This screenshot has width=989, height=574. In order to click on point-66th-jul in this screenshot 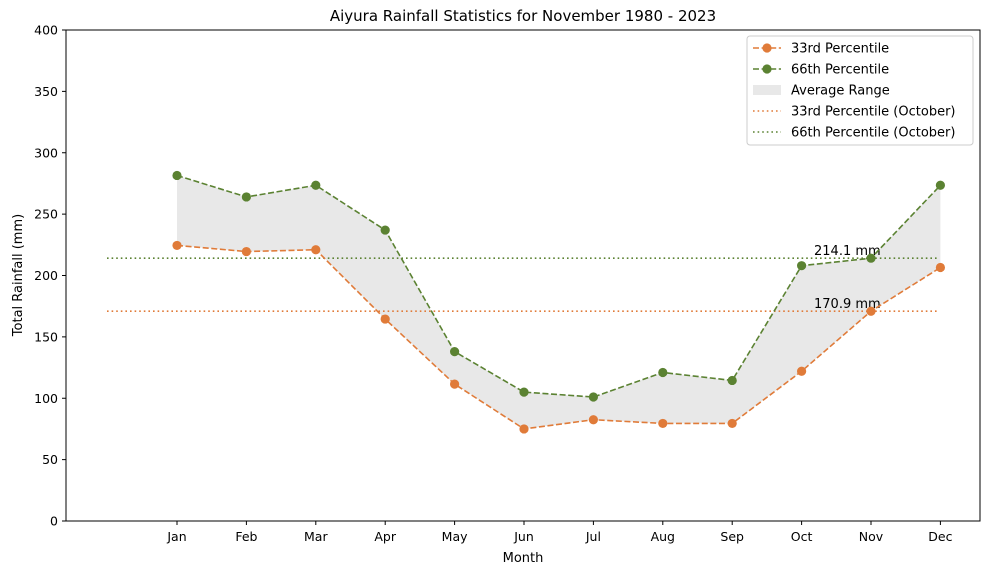, I will do `click(593, 397)`.